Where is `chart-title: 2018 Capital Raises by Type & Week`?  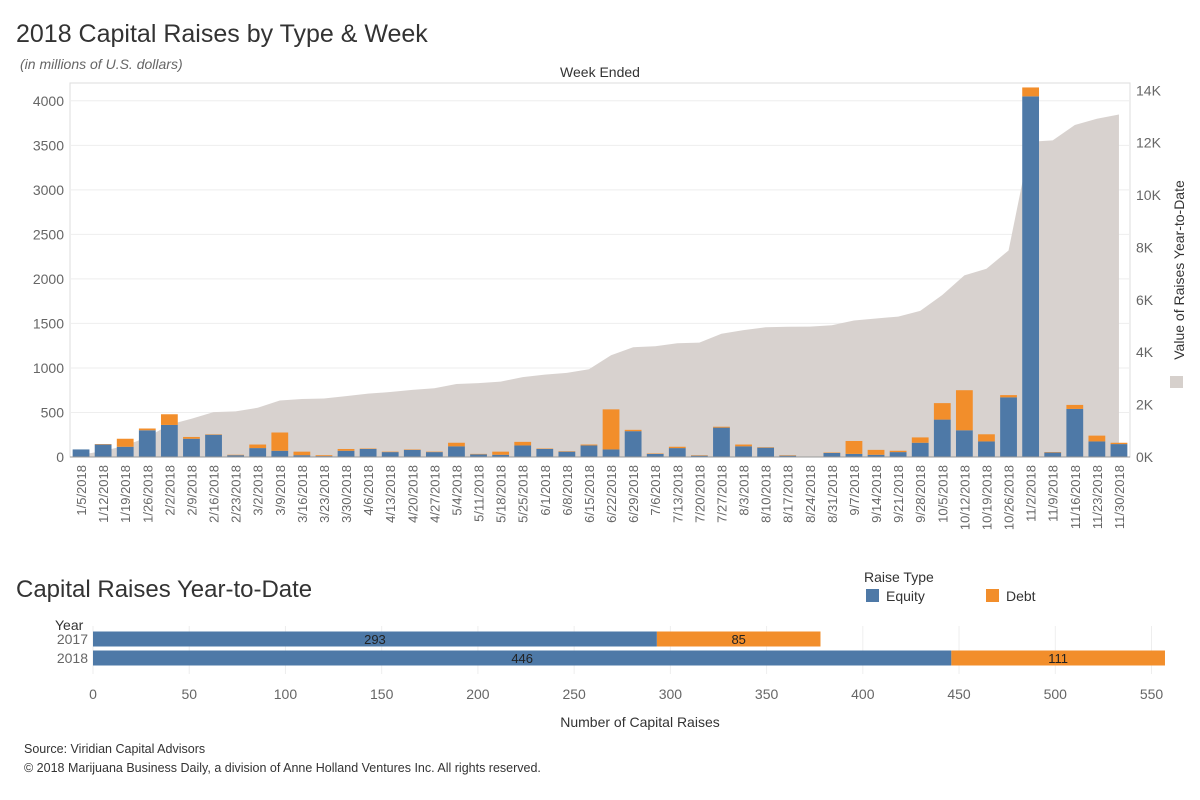
chart-title: 2018 Capital Raises by Type & Week is located at coordinates (222, 34).